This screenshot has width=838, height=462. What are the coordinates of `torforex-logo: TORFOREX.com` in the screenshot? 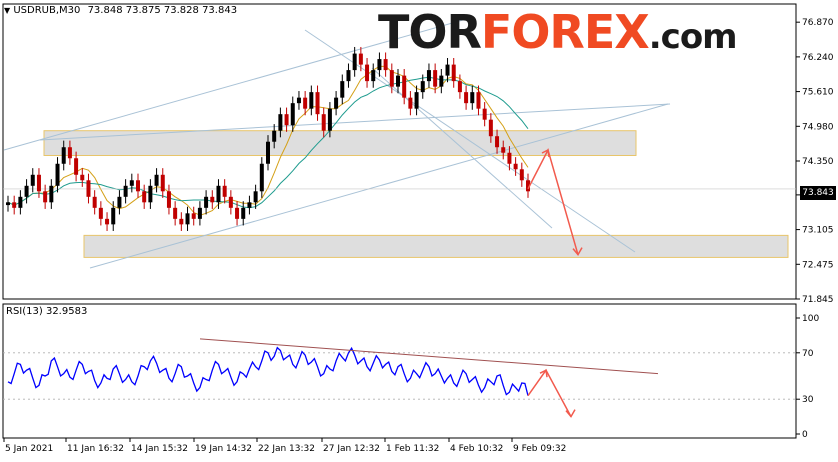 It's located at (558, 34).